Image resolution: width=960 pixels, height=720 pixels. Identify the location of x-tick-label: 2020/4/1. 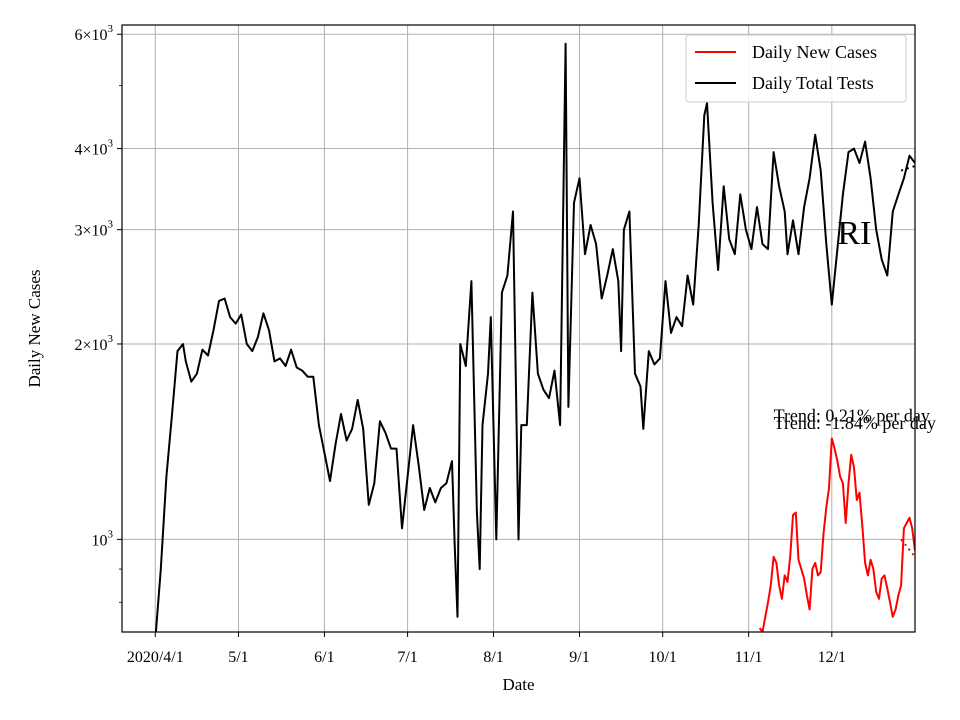
(155, 657).